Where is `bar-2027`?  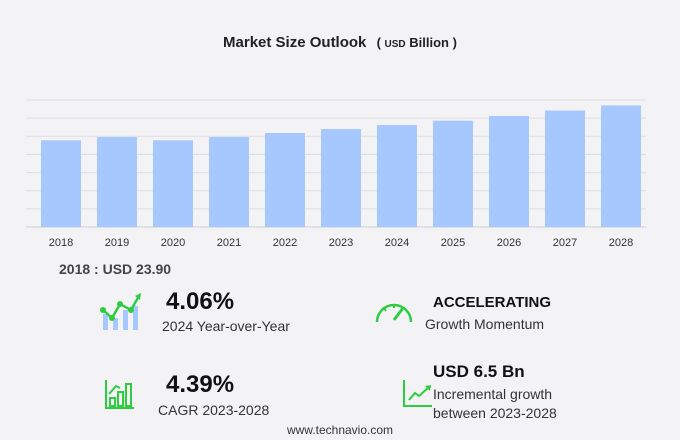 bar-2027 is located at coordinates (565, 168).